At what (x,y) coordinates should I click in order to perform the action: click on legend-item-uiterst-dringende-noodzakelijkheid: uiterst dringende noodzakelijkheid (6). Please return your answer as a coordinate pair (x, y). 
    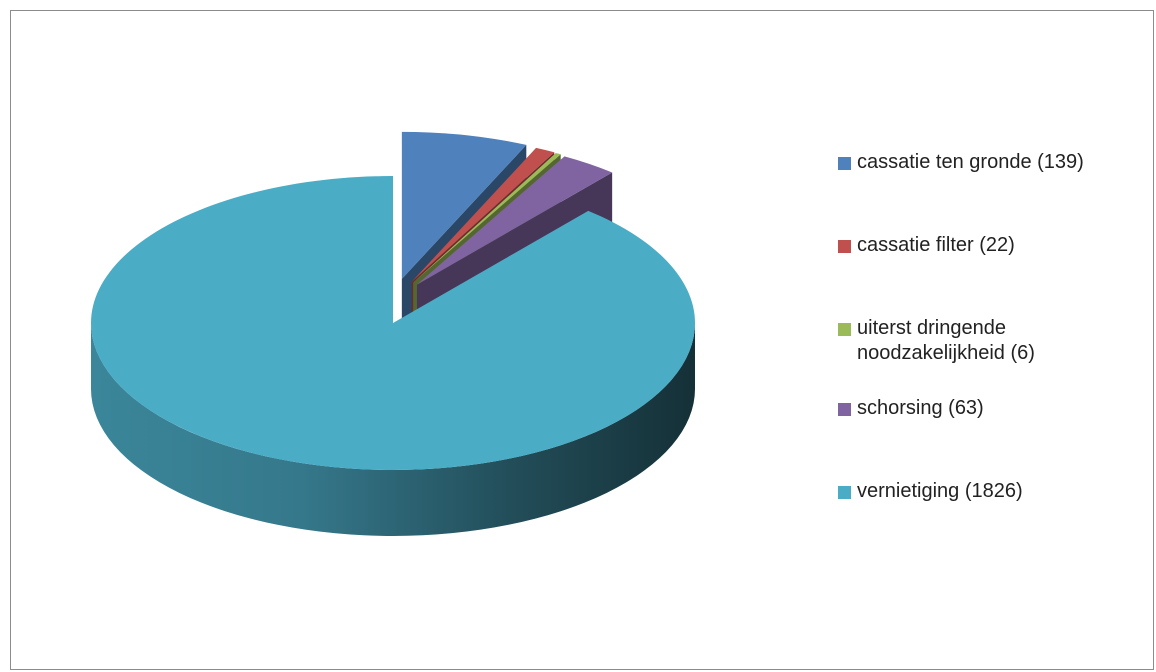
    Looking at the image, I should click on (972, 341).